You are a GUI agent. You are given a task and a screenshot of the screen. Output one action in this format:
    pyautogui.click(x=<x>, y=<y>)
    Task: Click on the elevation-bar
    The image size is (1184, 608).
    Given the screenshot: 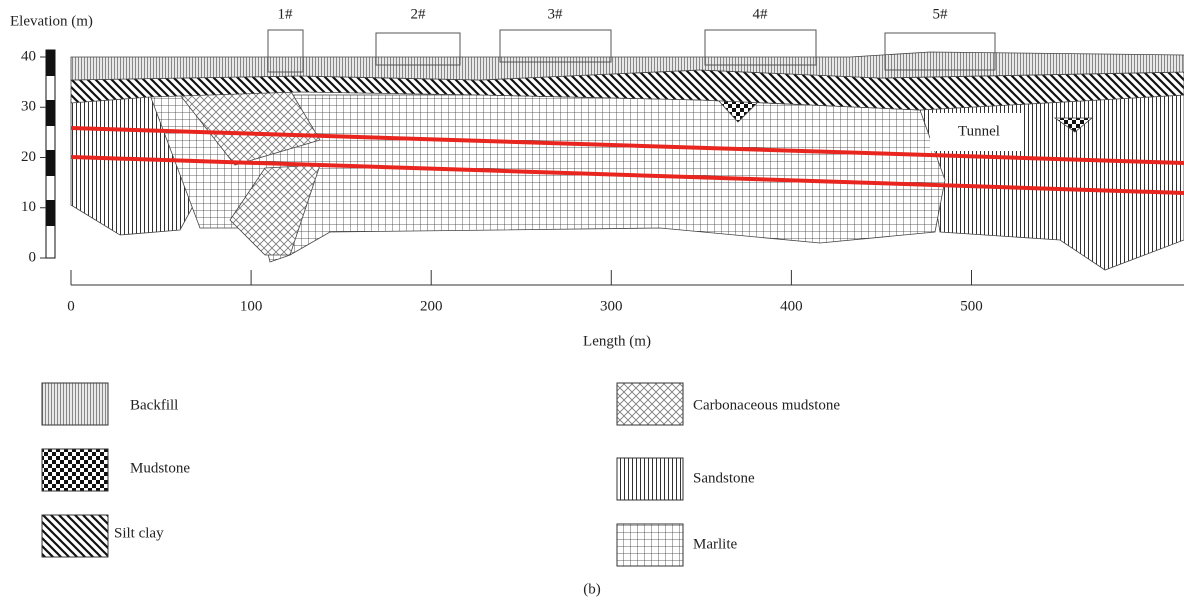 What is the action you would take?
    pyautogui.click(x=50, y=154)
    